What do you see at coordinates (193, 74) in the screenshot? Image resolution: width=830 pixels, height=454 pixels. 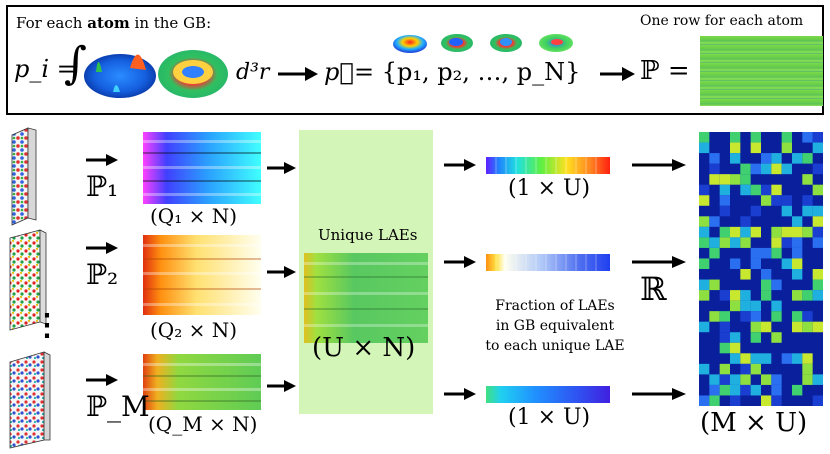 I see `density-blob-ring` at bounding box center [193, 74].